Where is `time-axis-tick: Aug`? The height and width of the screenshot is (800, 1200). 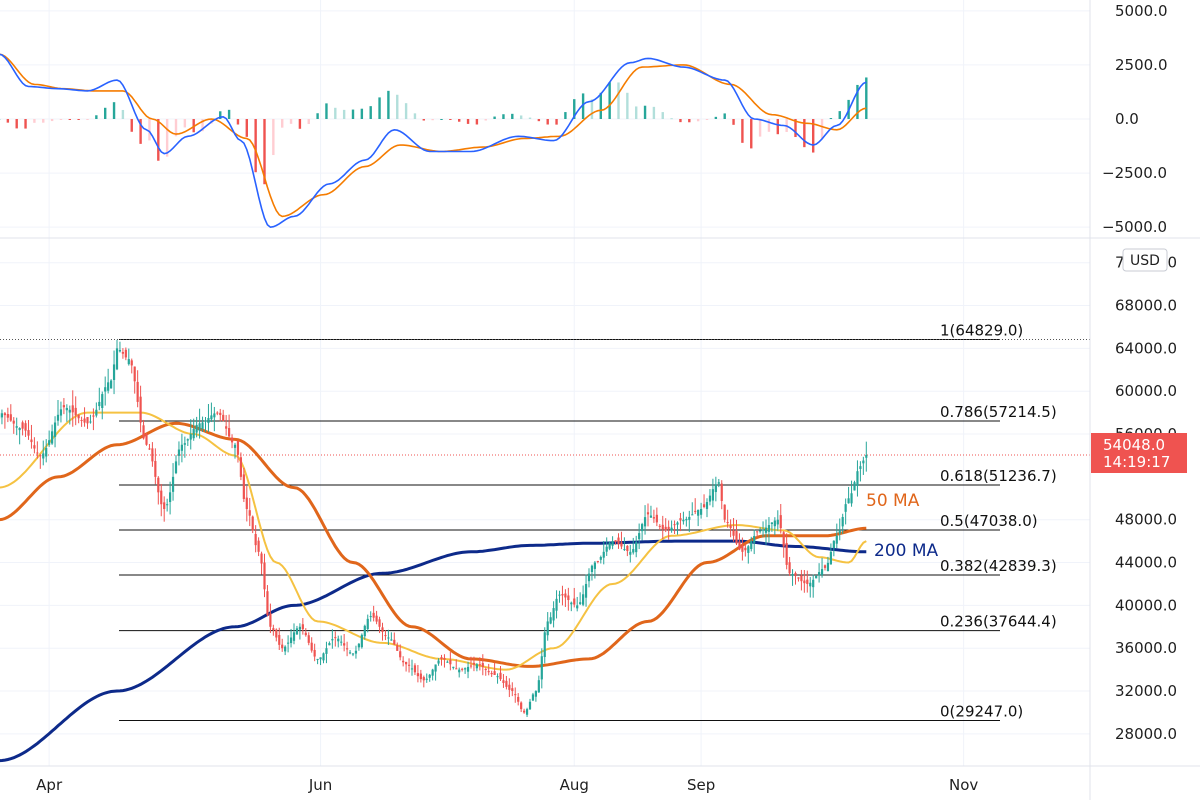 time-axis-tick: Aug is located at coordinates (574, 785).